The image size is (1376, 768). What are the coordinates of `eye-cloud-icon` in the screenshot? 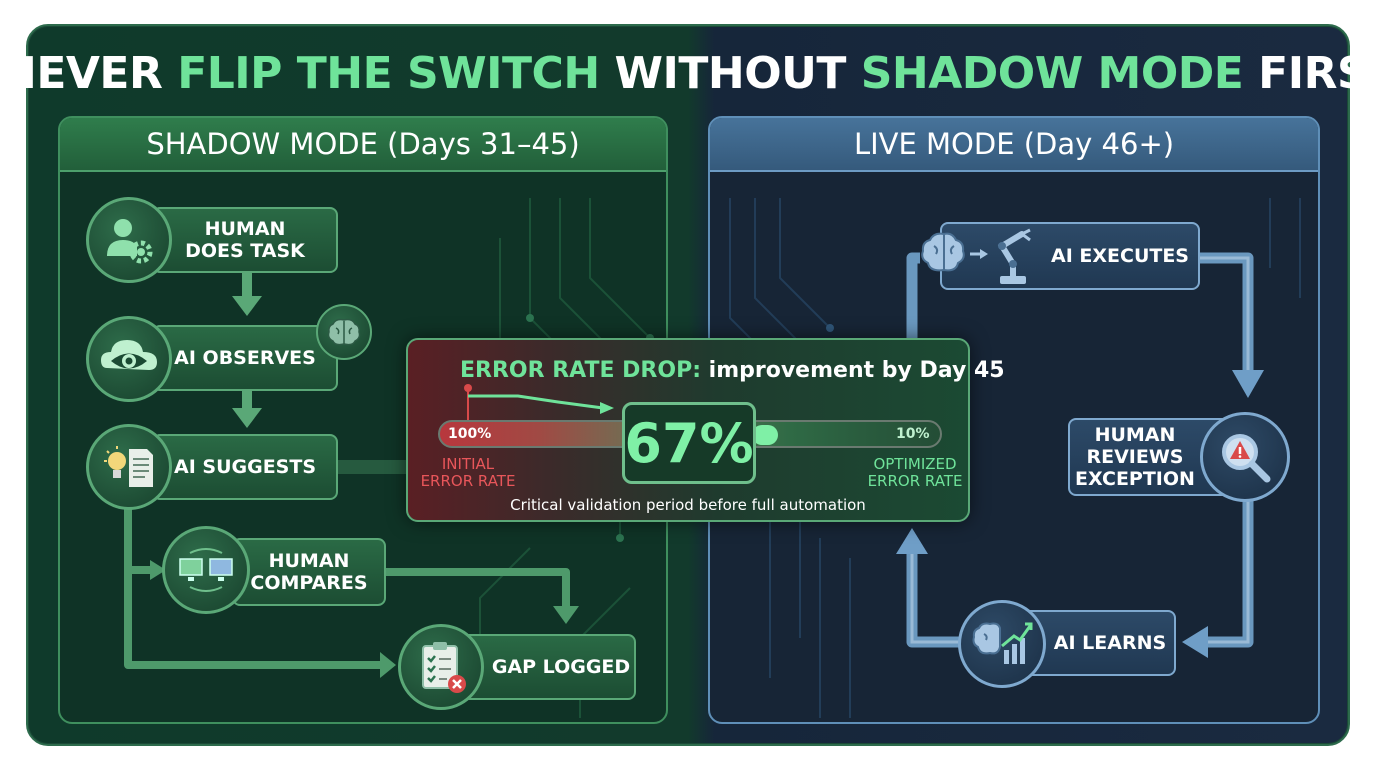 It's located at (129, 359).